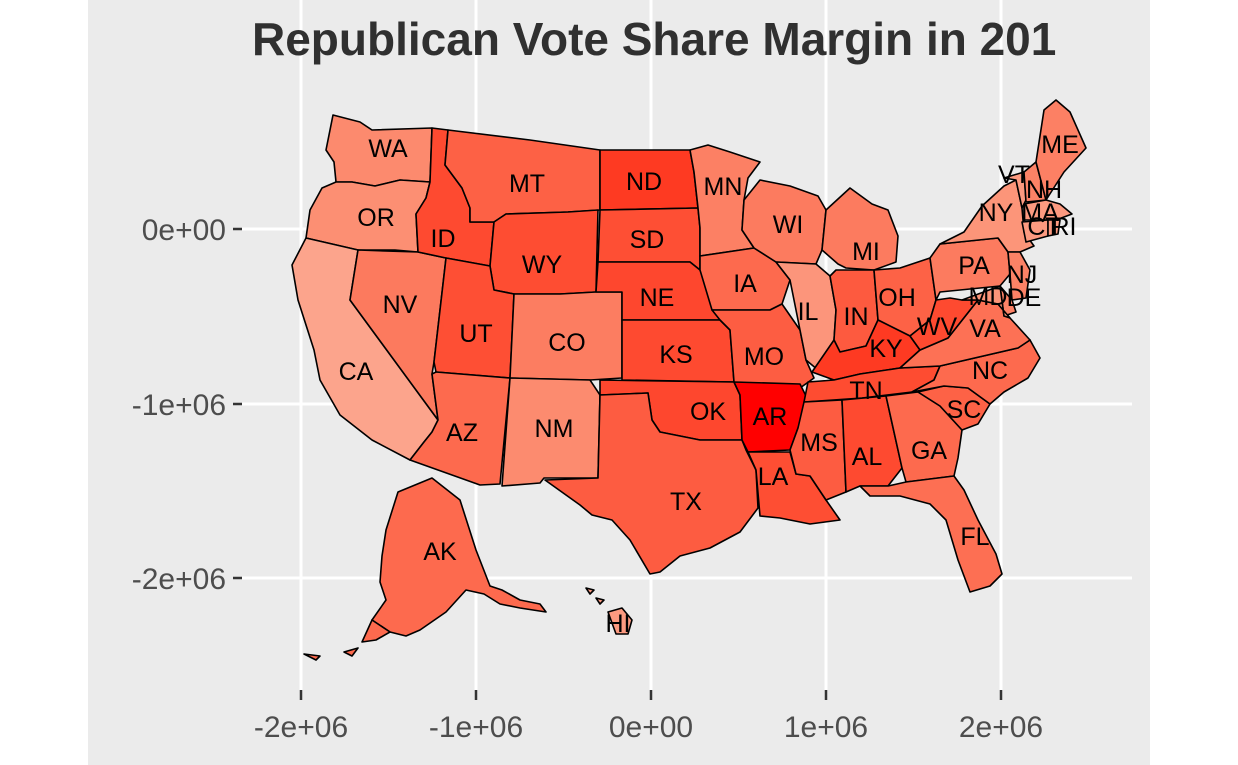 The height and width of the screenshot is (765, 1238). I want to click on state-label-ME: ME, so click(1060, 145).